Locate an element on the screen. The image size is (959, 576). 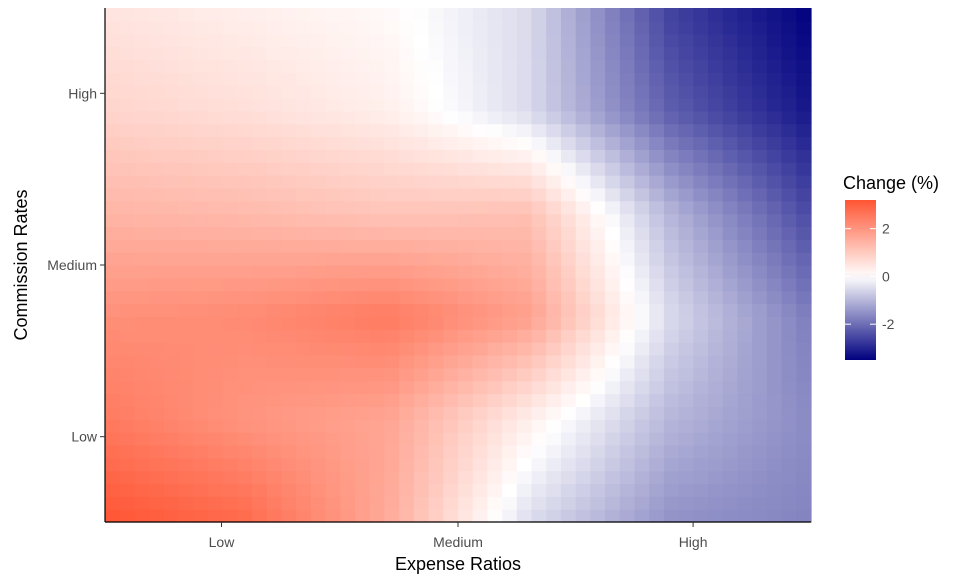
x-tick-label: High is located at coordinates (693, 542).